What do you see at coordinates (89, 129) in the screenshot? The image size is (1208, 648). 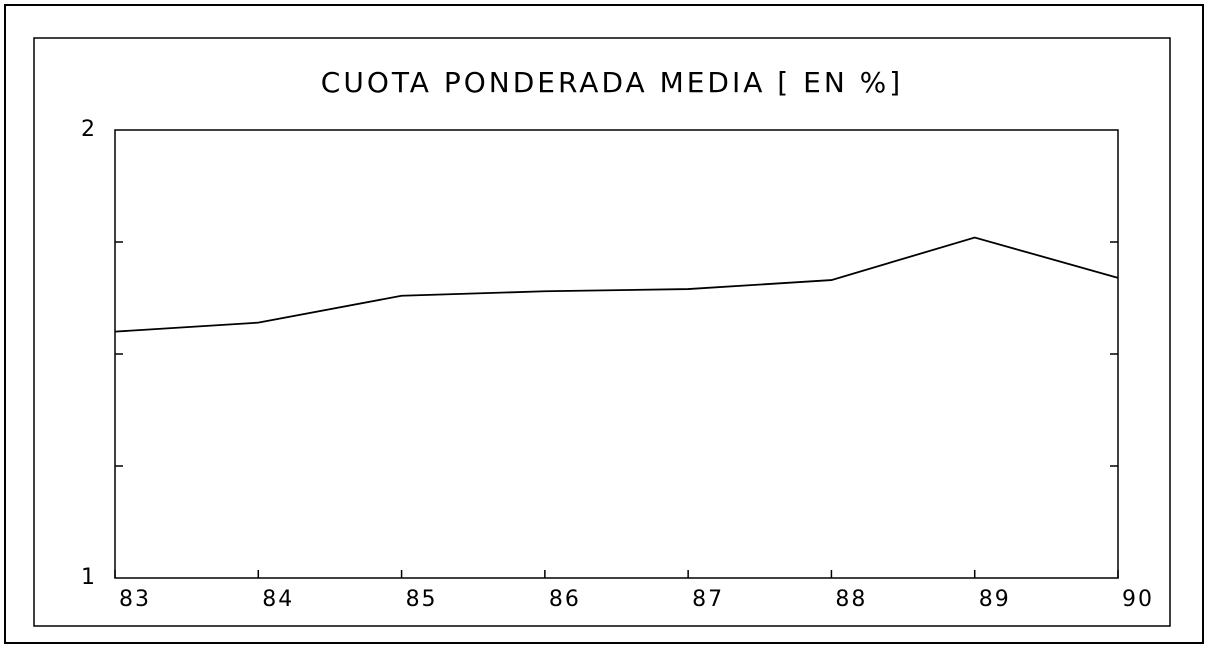 I see `y-tick-label: 2` at bounding box center [89, 129].